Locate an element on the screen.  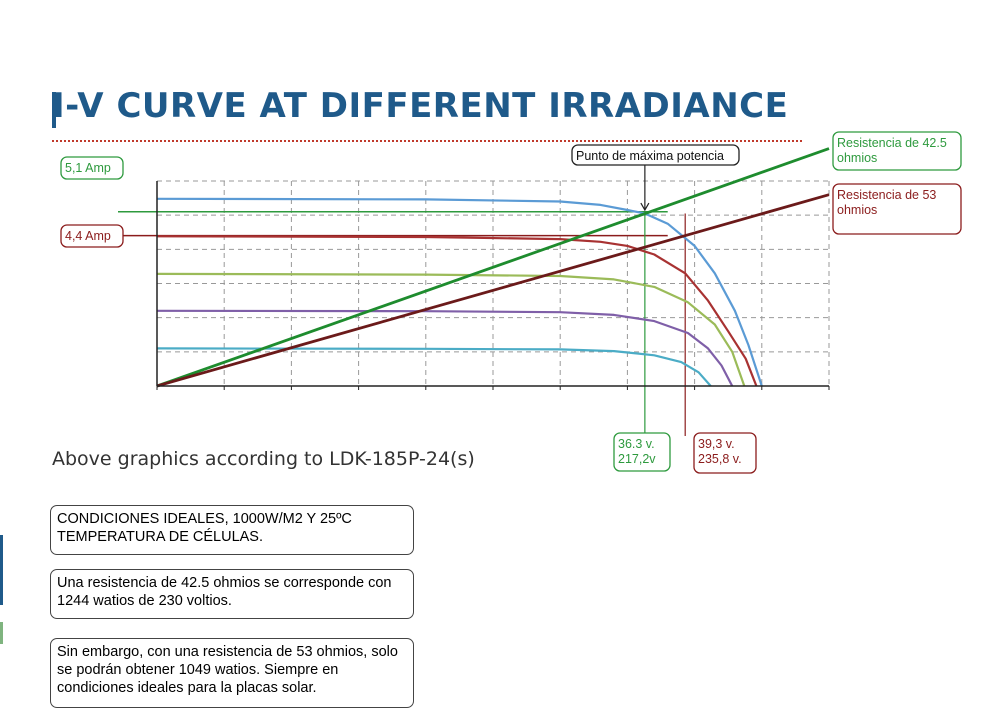
annotation-box-v393 is located at coordinates (725, 453).